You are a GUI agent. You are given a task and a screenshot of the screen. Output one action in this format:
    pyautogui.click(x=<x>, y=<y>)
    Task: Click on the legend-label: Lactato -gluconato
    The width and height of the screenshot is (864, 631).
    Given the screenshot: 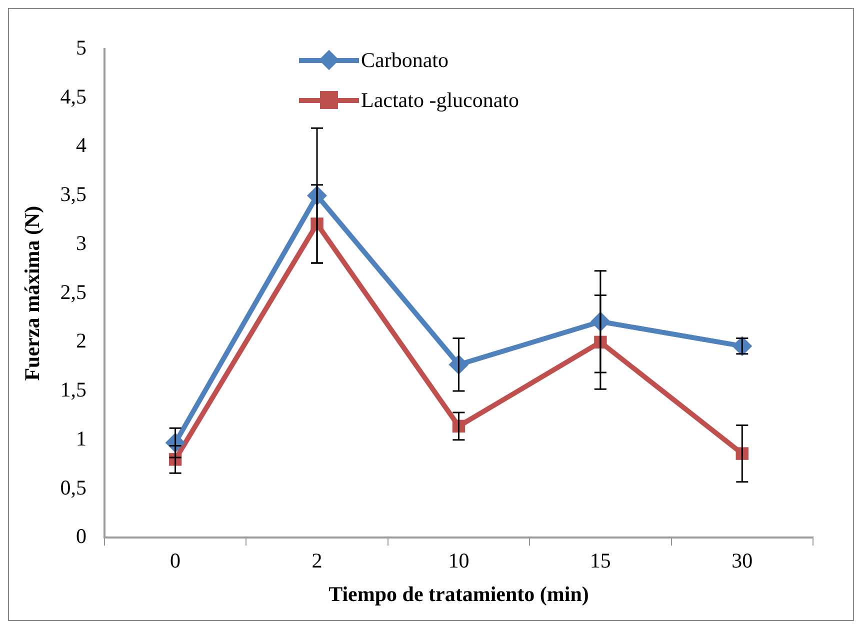 What is the action you would take?
    pyautogui.click(x=440, y=100)
    